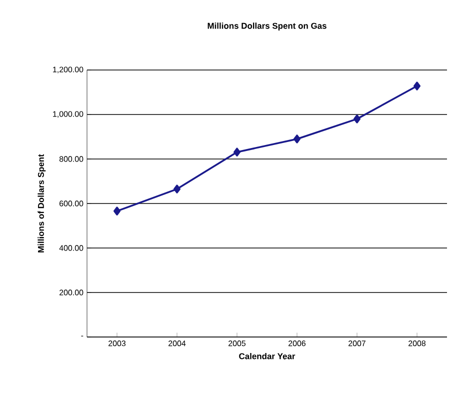 The height and width of the screenshot is (402, 455). Describe the element at coordinates (267, 26) in the screenshot. I see `chart-title: Millions Dollars Spent on Gas` at that location.